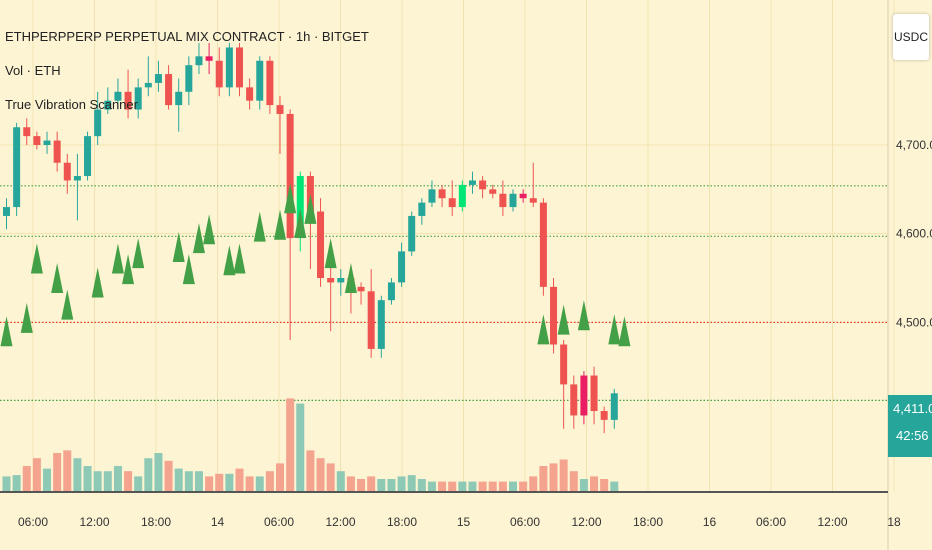 The width and height of the screenshot is (932, 550). I want to click on indicator-legend: True Vibration Scanner, so click(71, 104).